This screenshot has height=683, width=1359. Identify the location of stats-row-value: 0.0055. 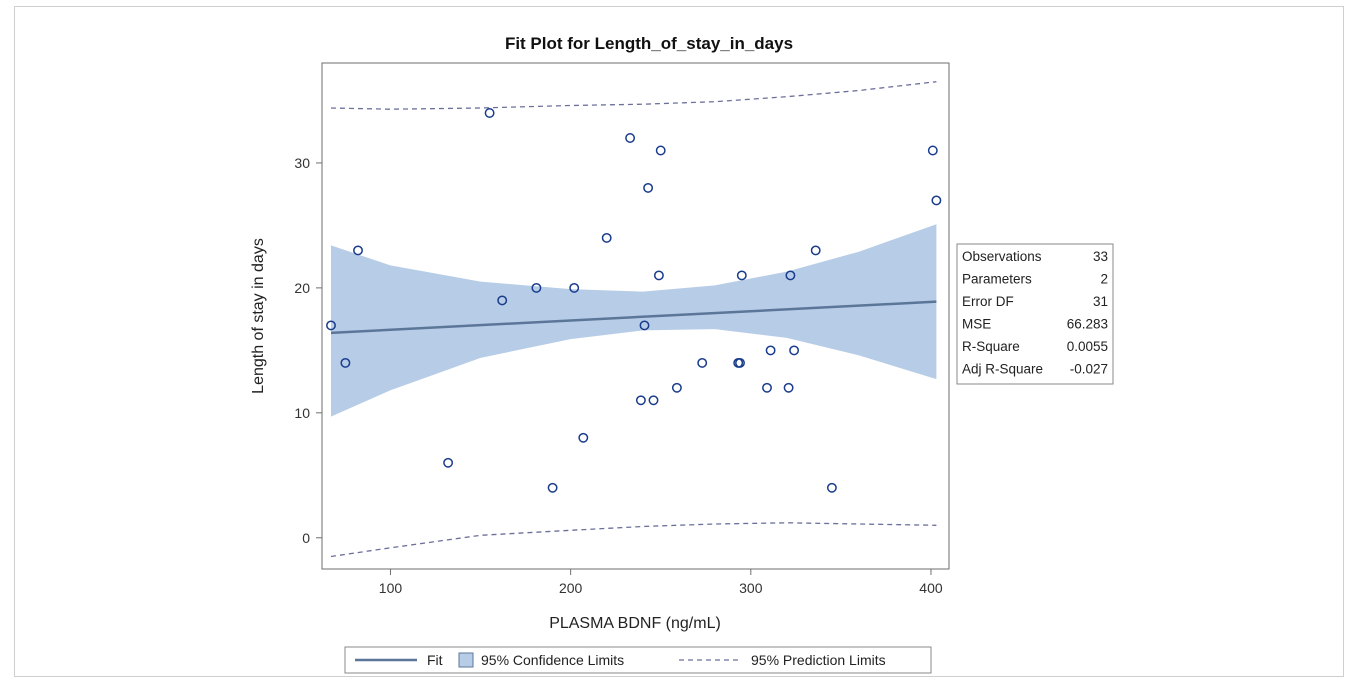
(1087, 346).